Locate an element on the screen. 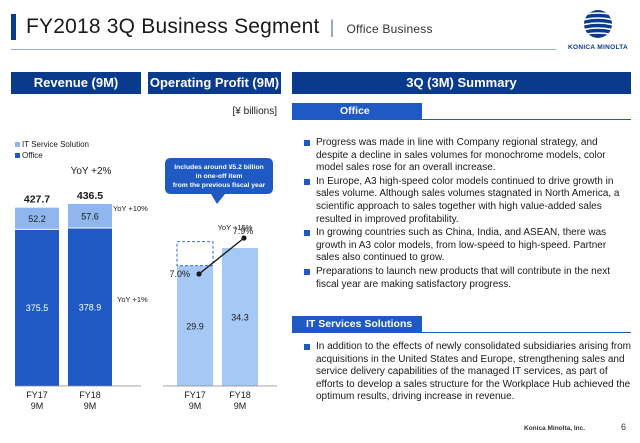 This screenshot has width=640, height=443. legend-swatch-it is located at coordinates (17, 144).